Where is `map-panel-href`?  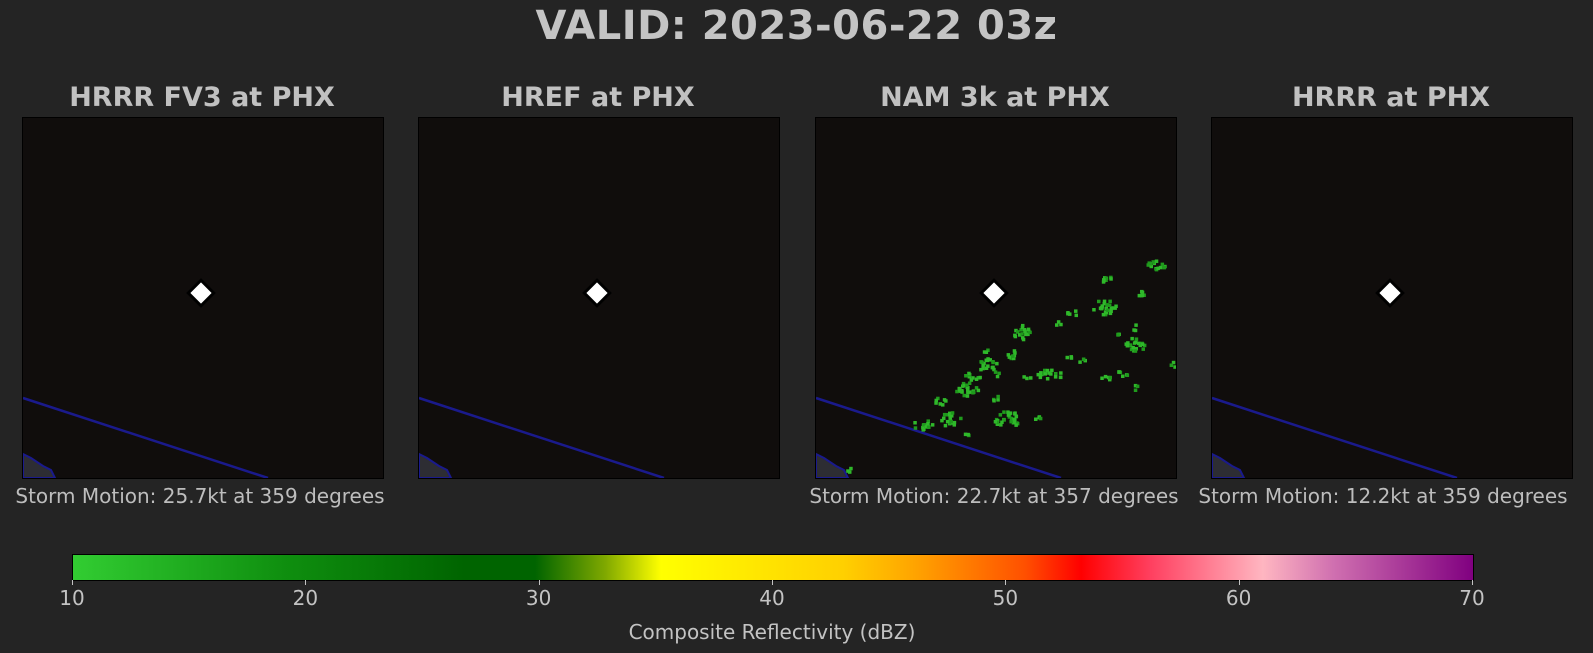 map-panel-href is located at coordinates (599, 298).